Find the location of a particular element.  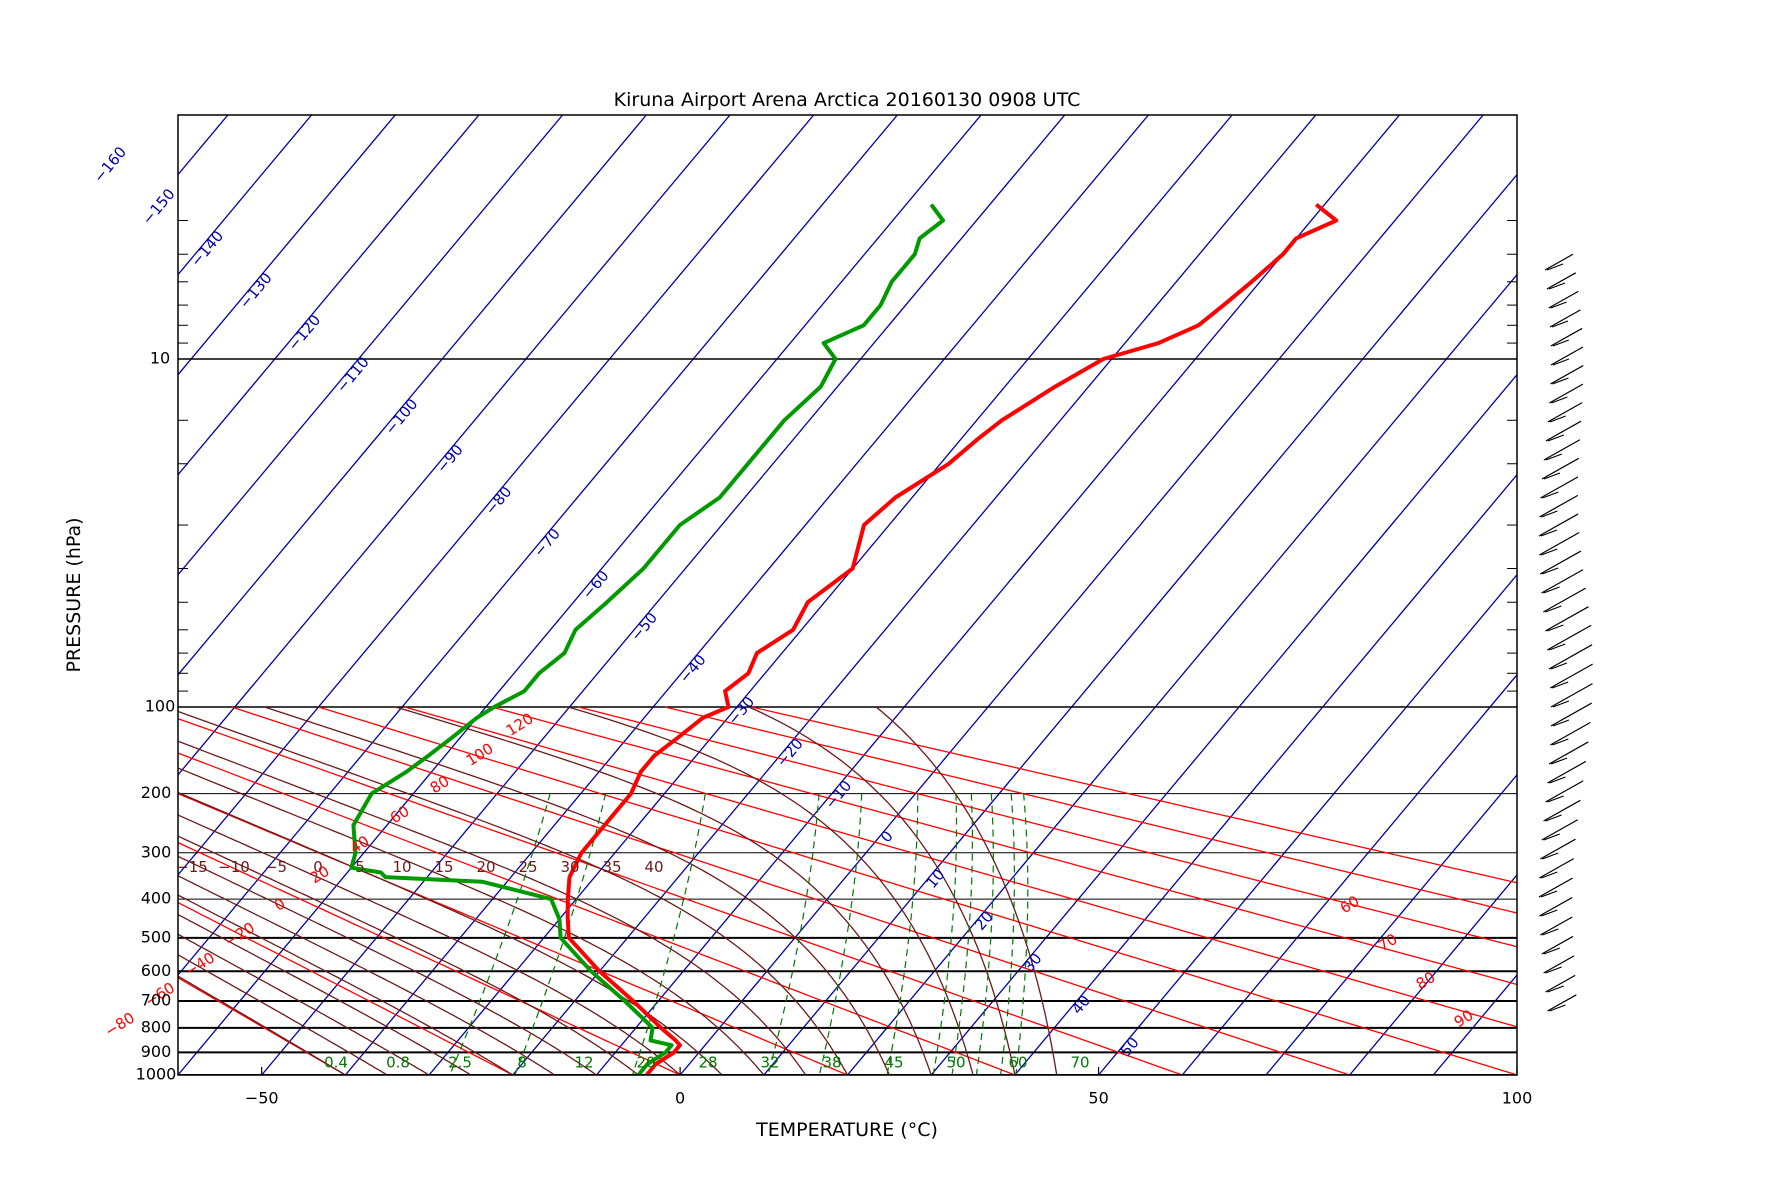

isotherm-label: −70 is located at coordinates (547, 543).